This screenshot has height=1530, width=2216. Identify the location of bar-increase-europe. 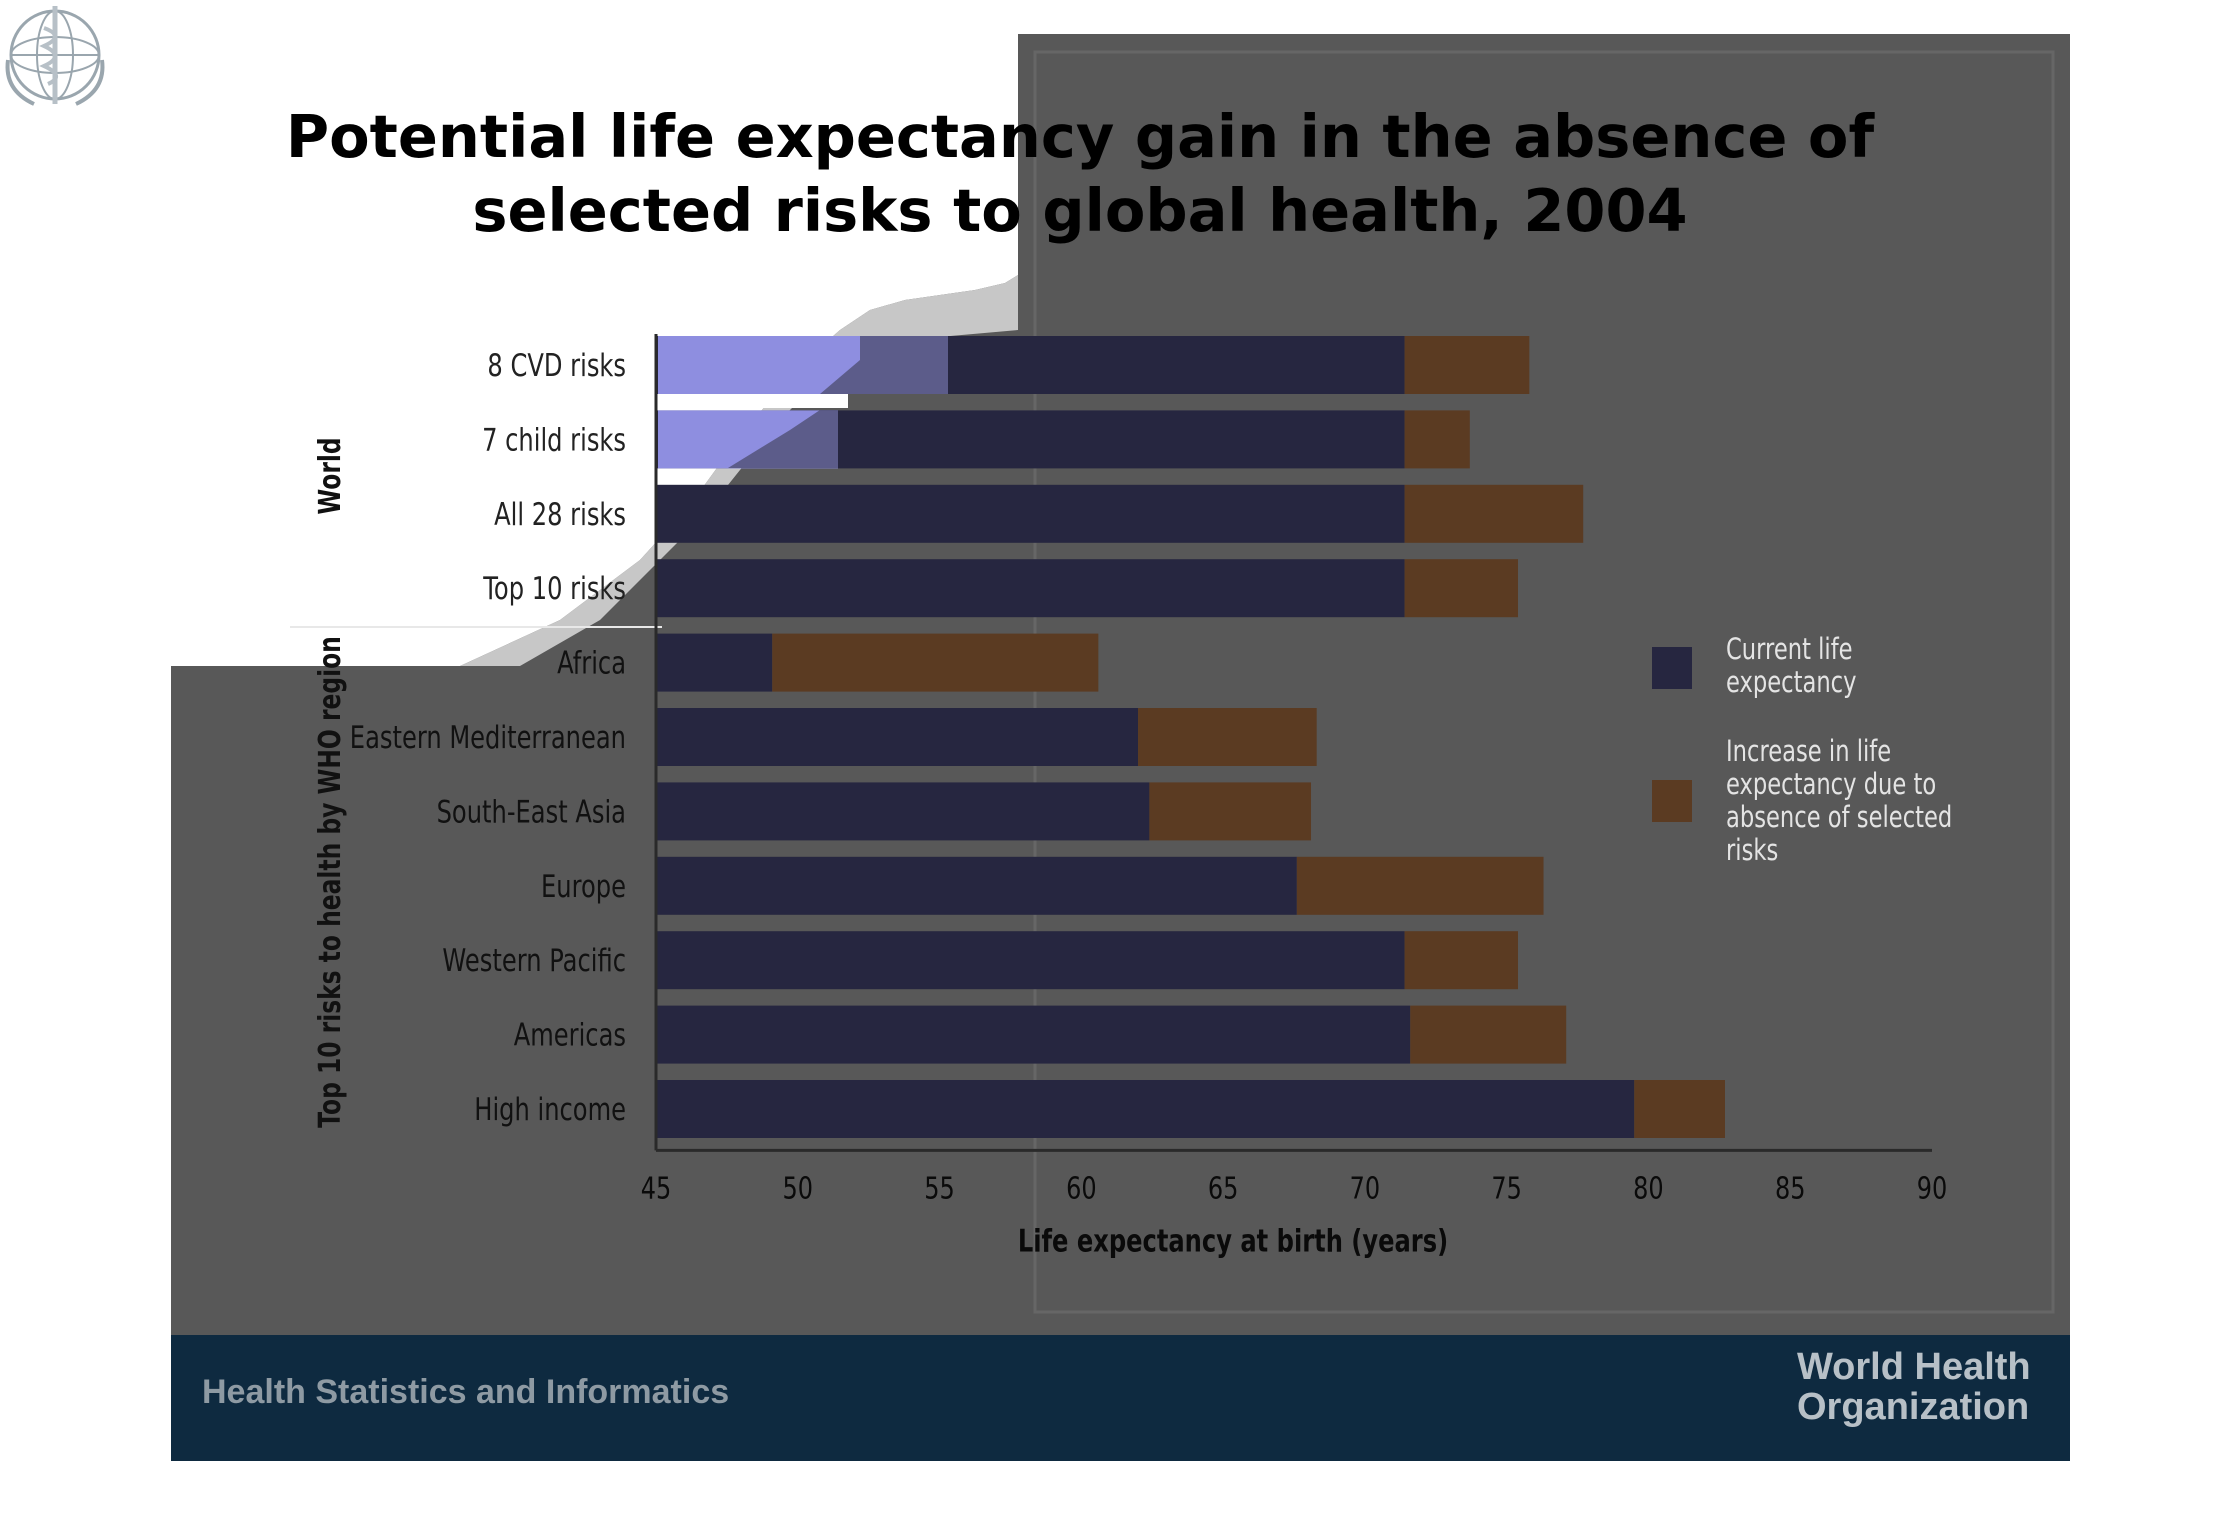
(1420, 885).